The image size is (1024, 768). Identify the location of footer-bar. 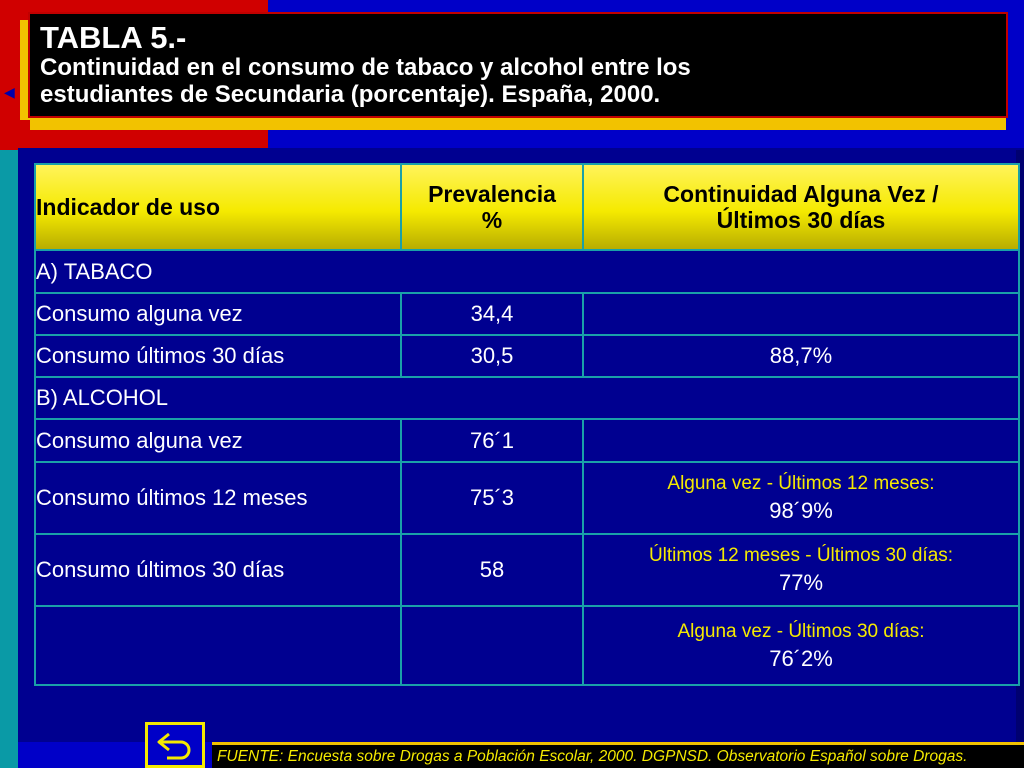
(618, 755).